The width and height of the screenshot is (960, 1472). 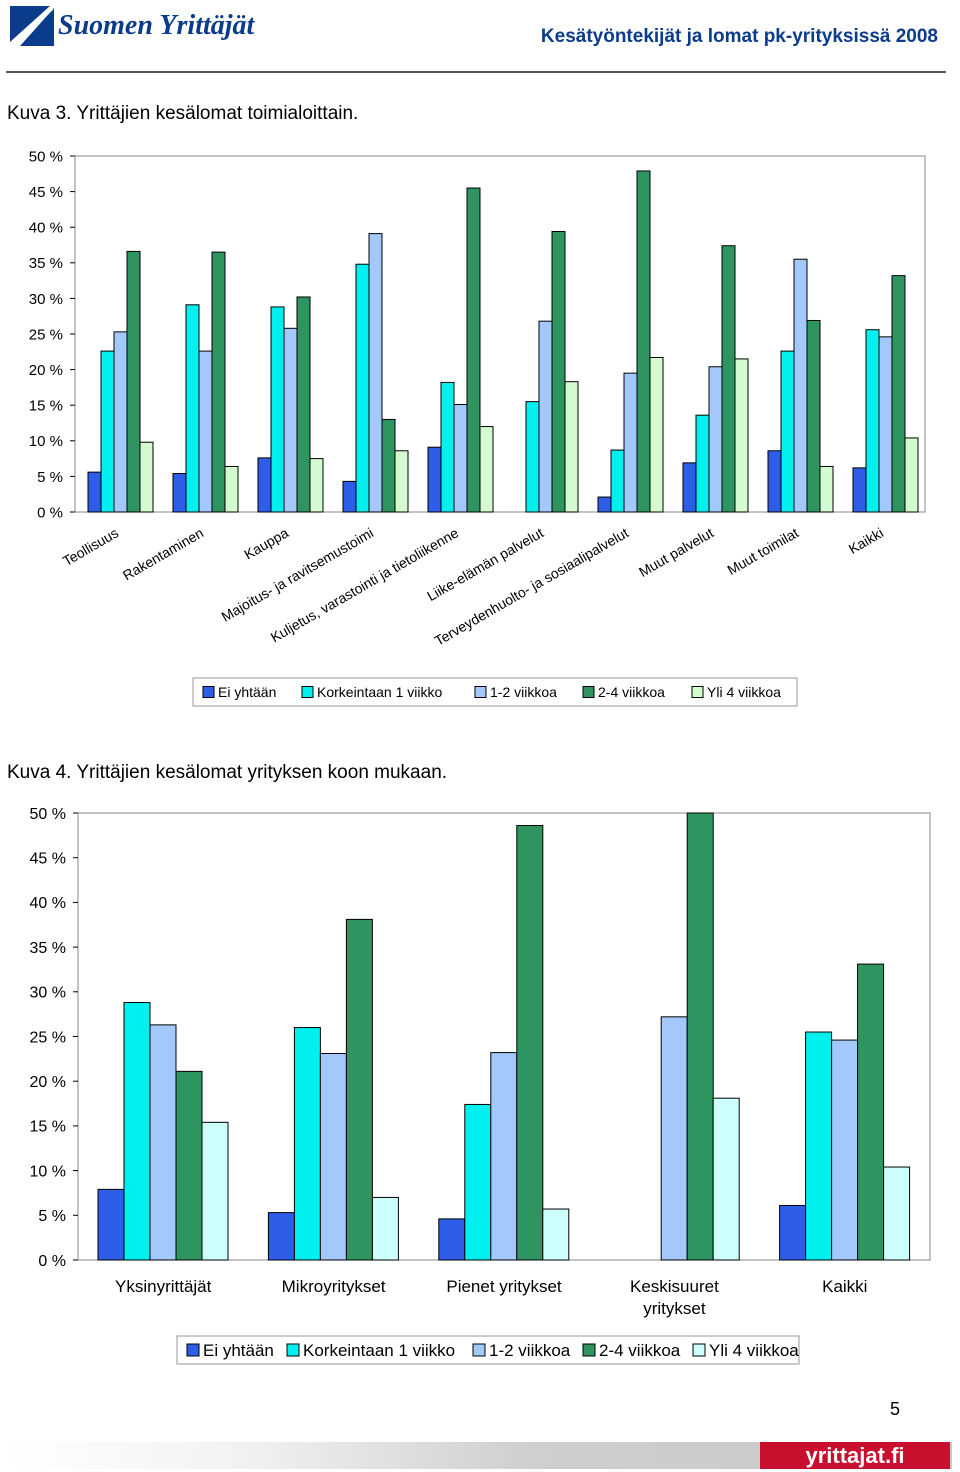 I want to click on yrittajat-fi-logo: yrittajat.fi, so click(x=855, y=1455).